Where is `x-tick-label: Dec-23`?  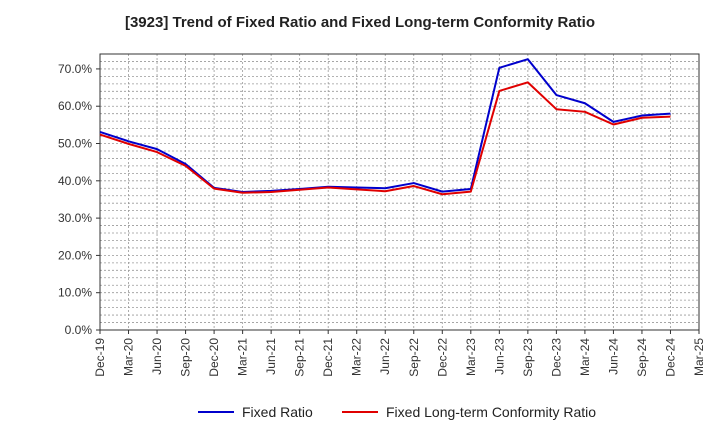 x-tick-label: Dec-23 is located at coordinates (556, 357).